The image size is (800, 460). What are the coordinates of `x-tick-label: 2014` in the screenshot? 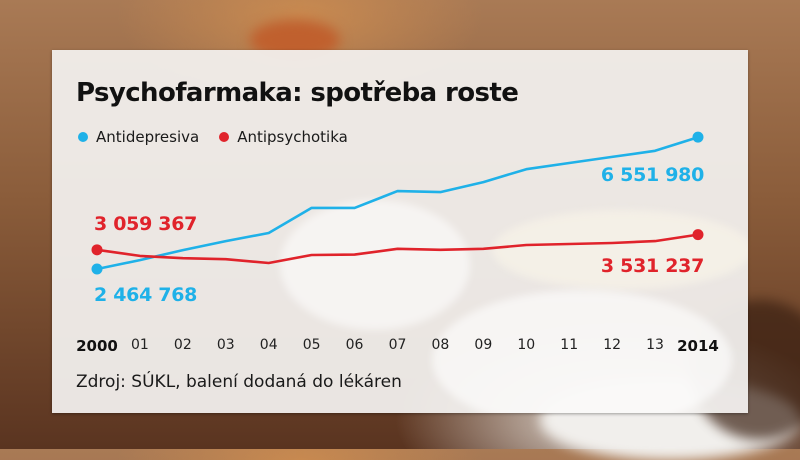 It's located at (698, 346).